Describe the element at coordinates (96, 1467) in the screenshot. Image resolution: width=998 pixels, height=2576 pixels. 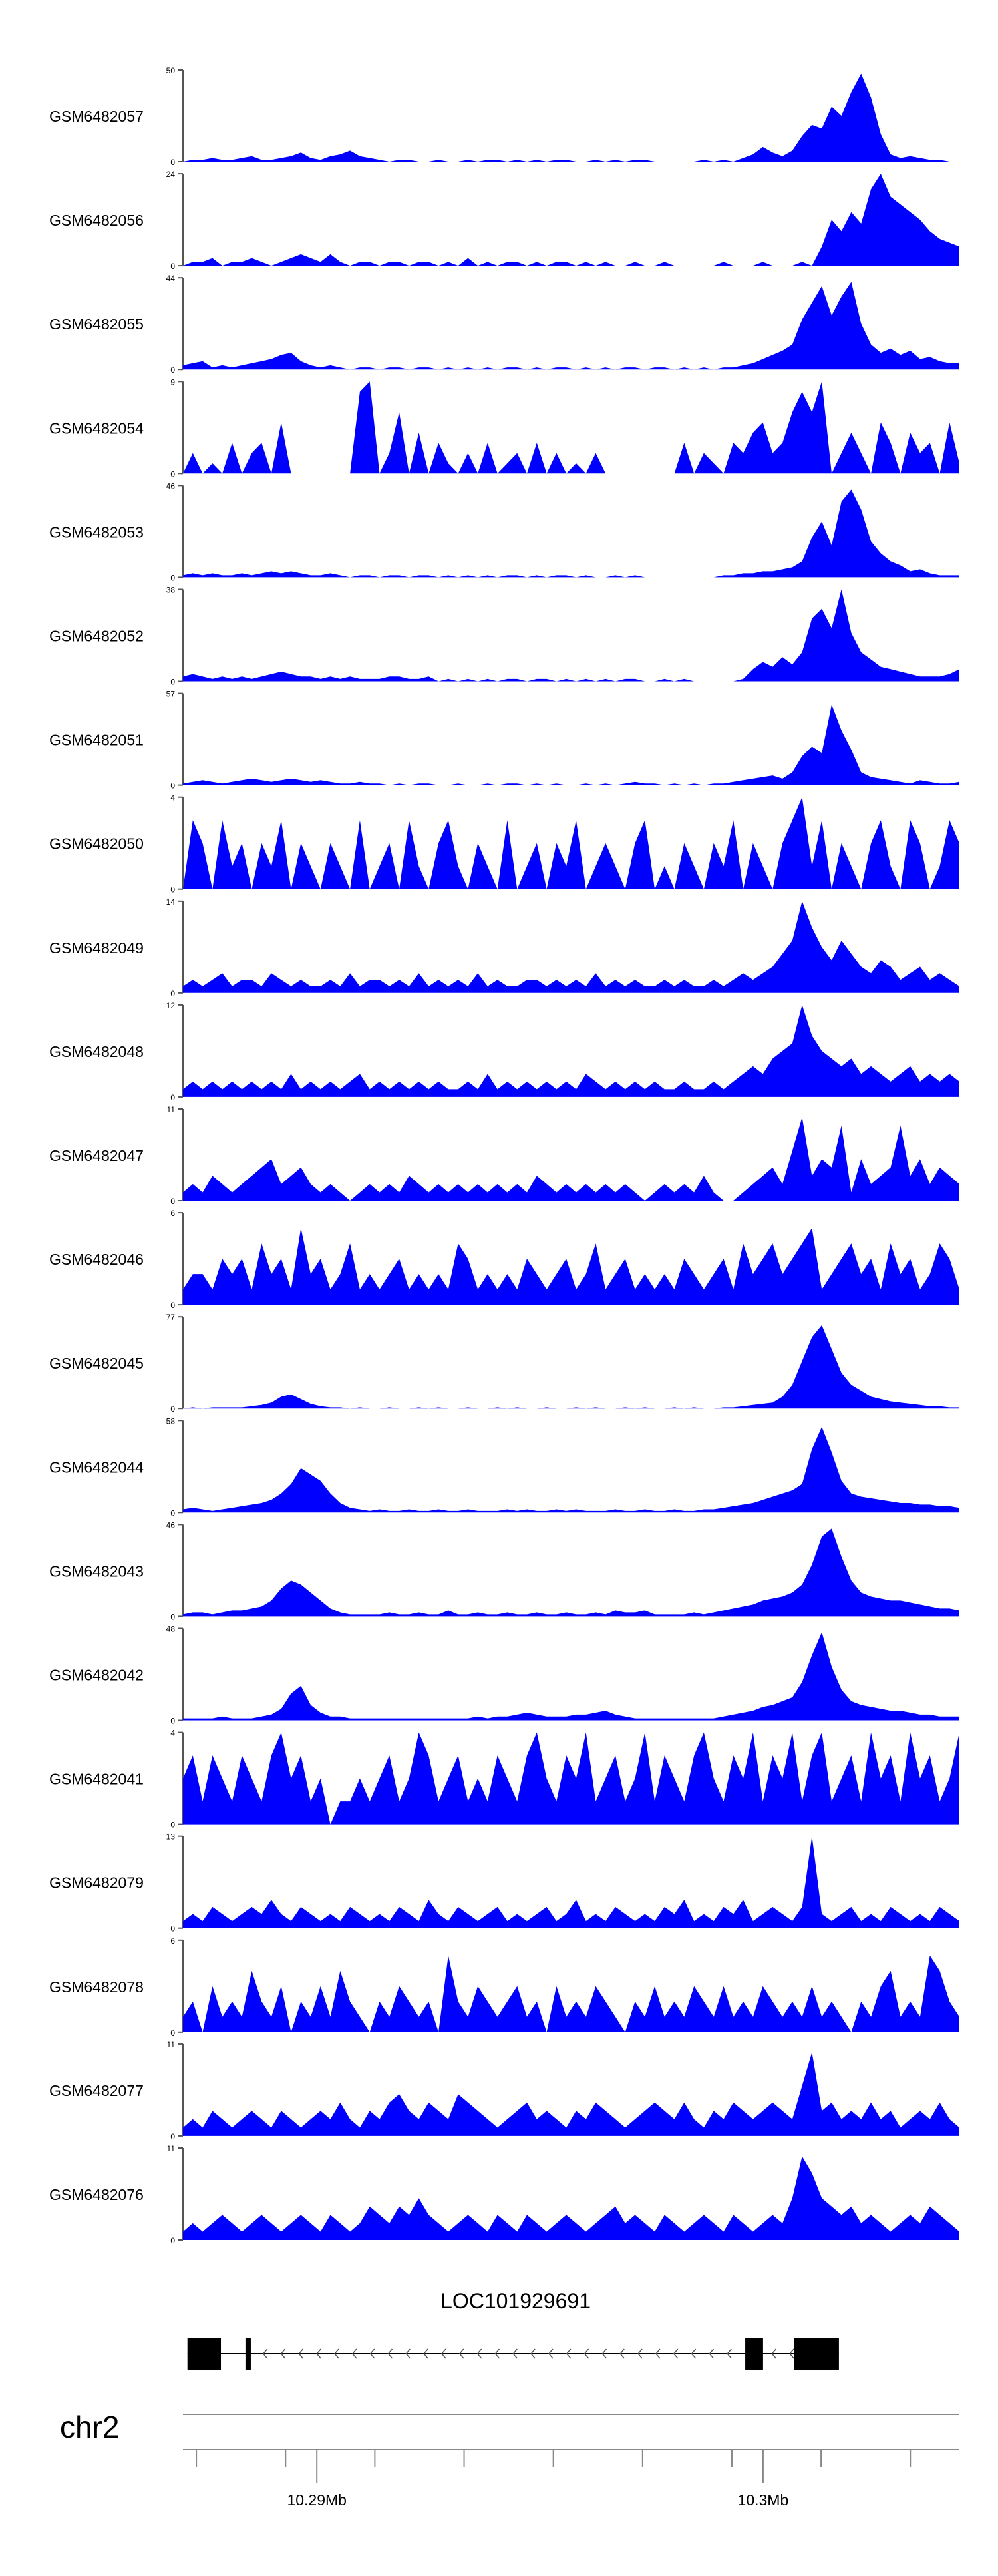
I see `track-label: GSM6482044` at that location.